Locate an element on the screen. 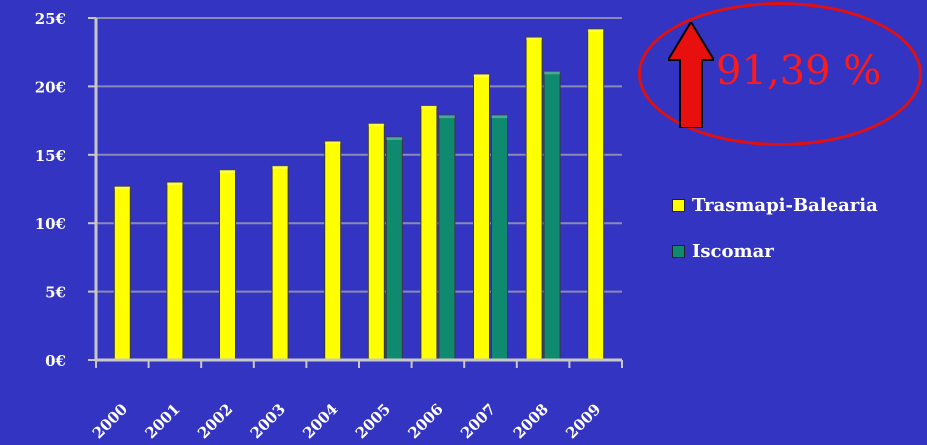  bar-iscomar-2005 is located at coordinates (394, 248).